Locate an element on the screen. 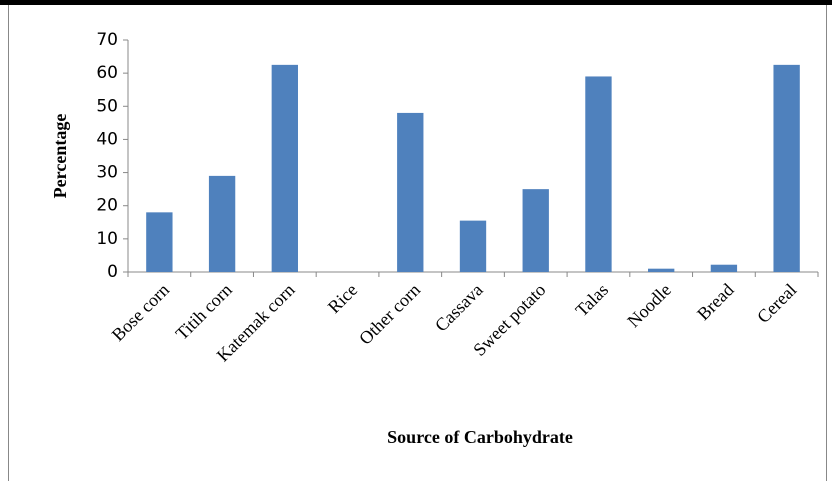 This screenshot has height=481, width=832. y-tick-label: 20 is located at coordinates (107, 206).